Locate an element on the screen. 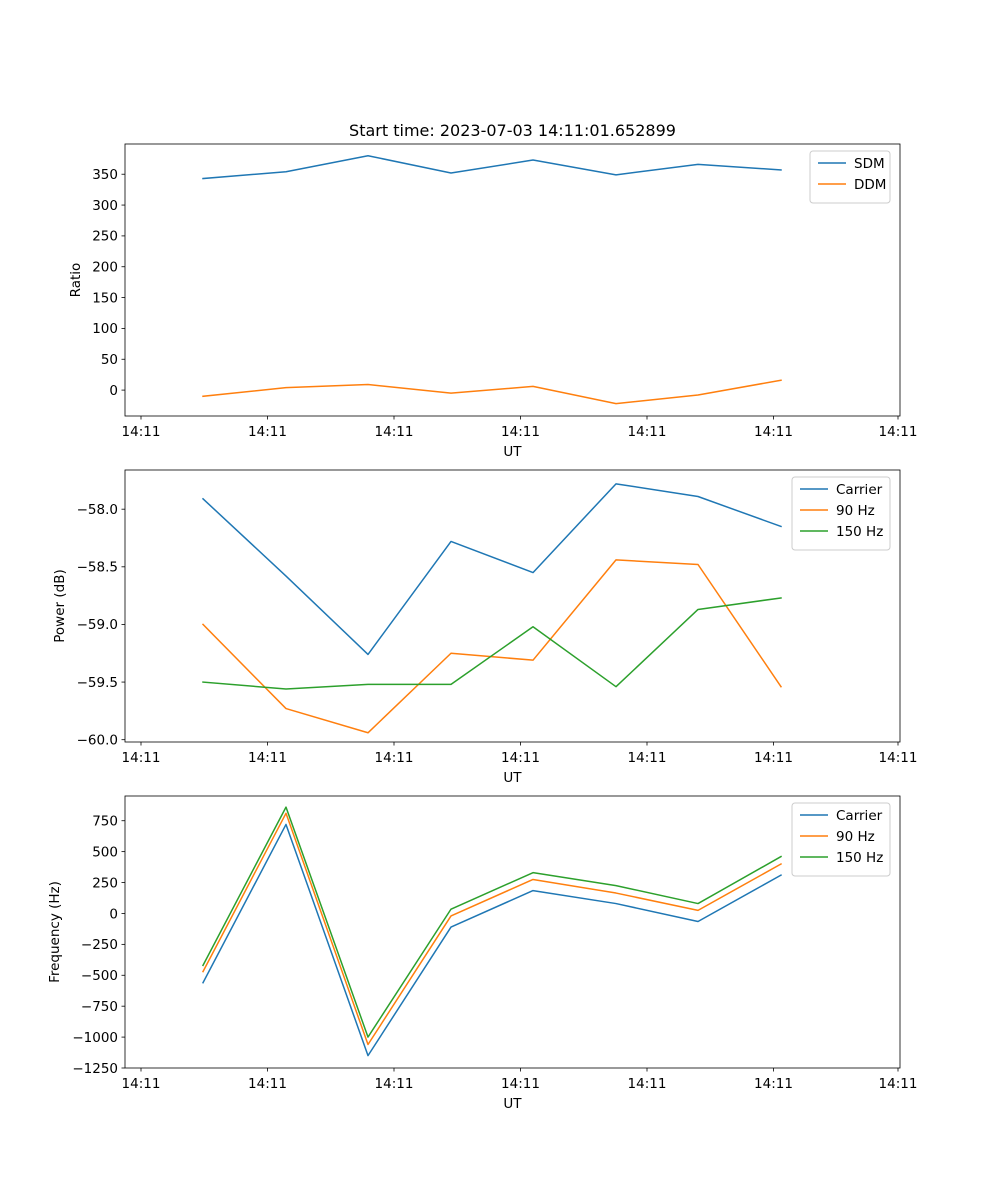 The height and width of the screenshot is (1200, 1000). y-tick-label: −1000 is located at coordinates (95, 1038).